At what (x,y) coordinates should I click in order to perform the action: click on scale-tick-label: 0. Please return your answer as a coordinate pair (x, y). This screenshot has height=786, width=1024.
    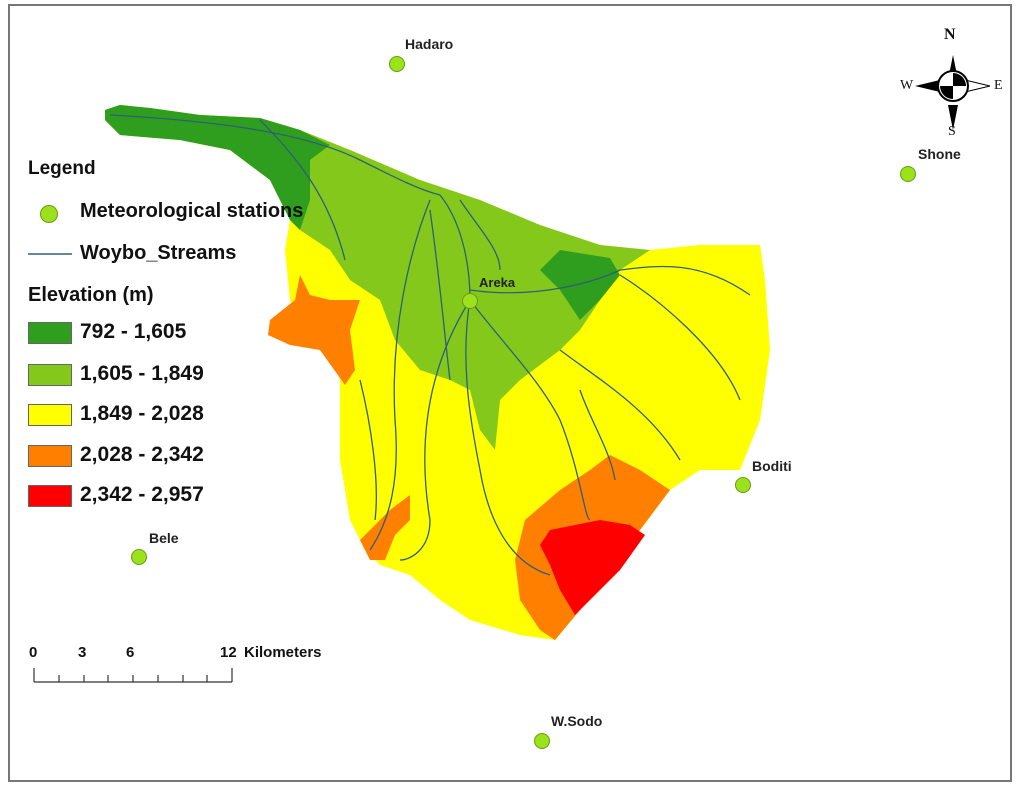
    Looking at the image, I should click on (33, 652).